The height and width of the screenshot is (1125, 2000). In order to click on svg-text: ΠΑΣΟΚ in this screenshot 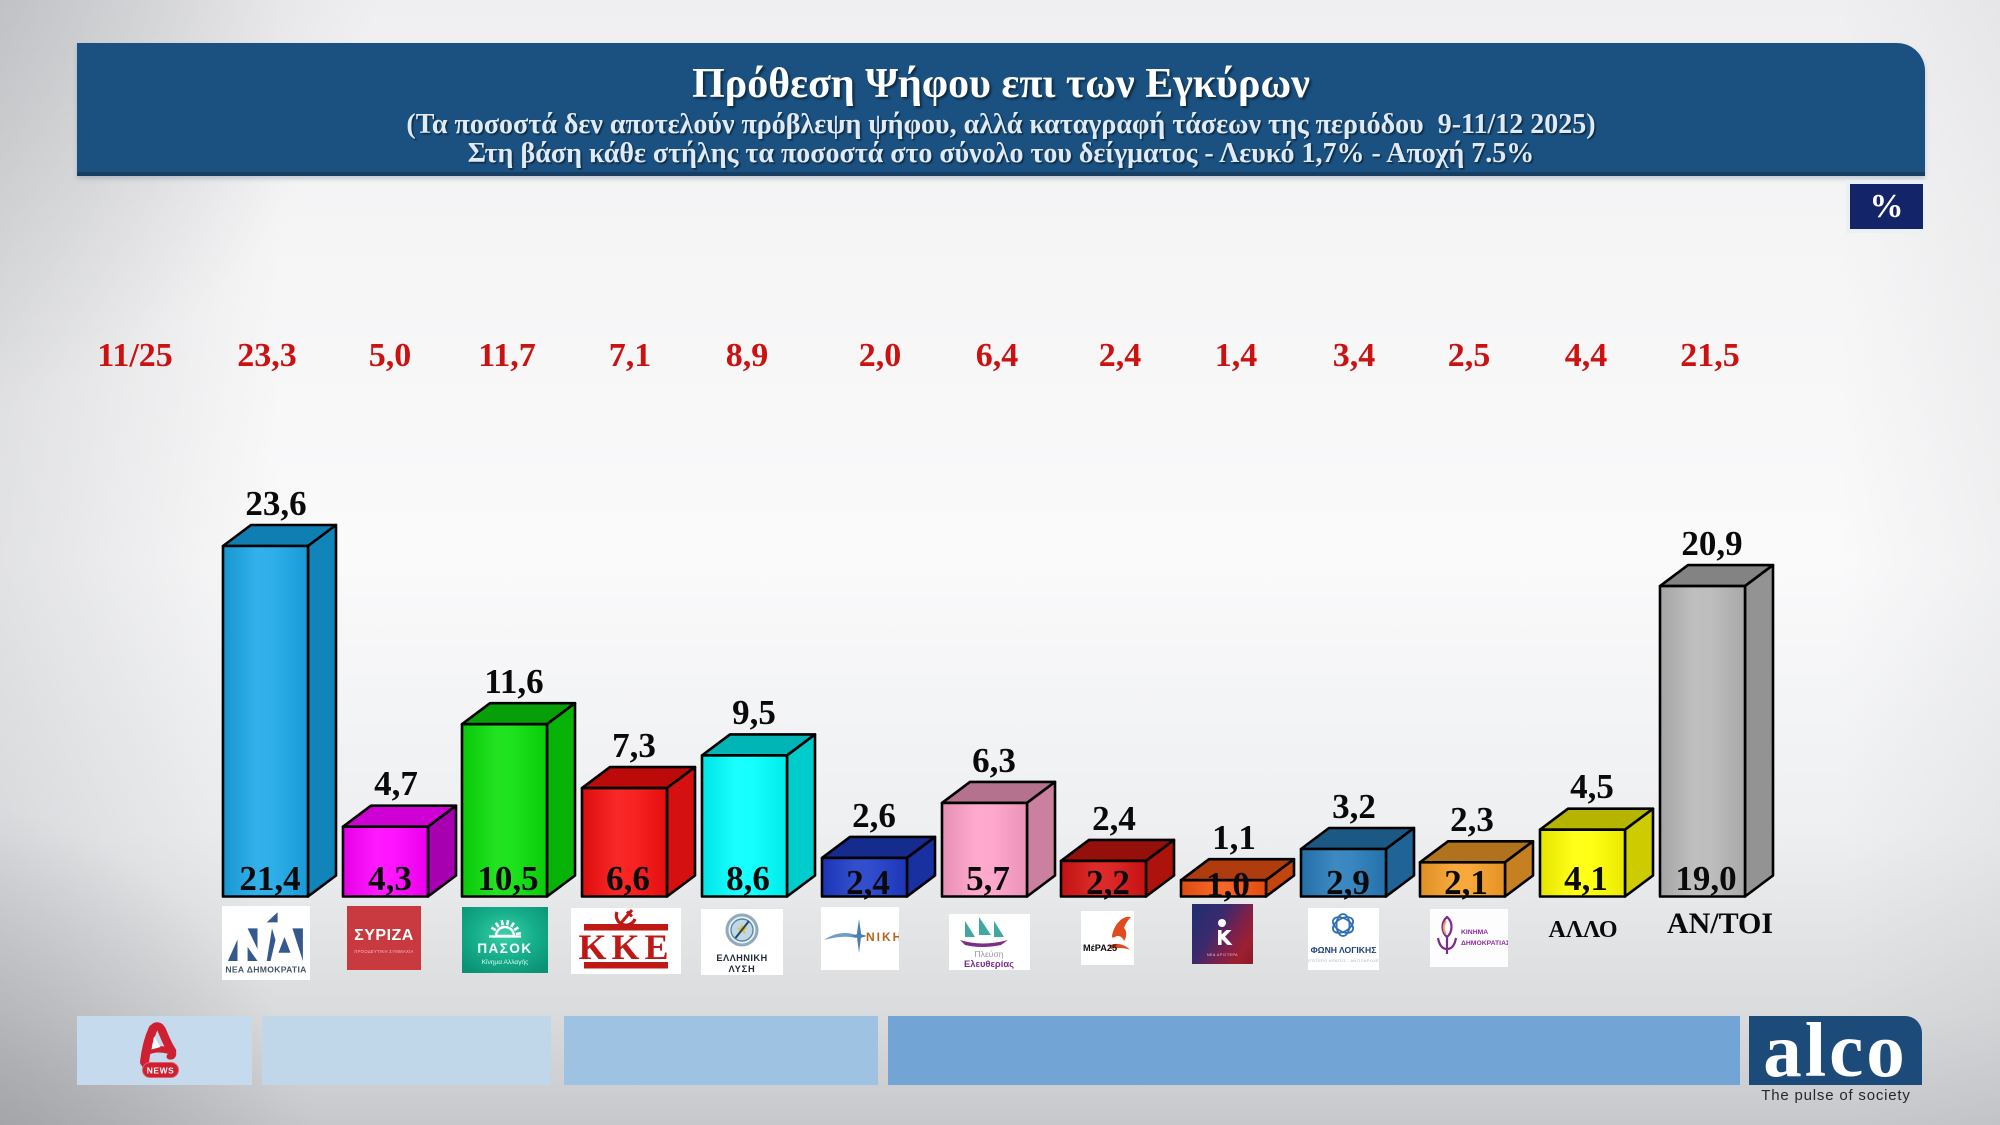, I will do `click(504, 948)`.